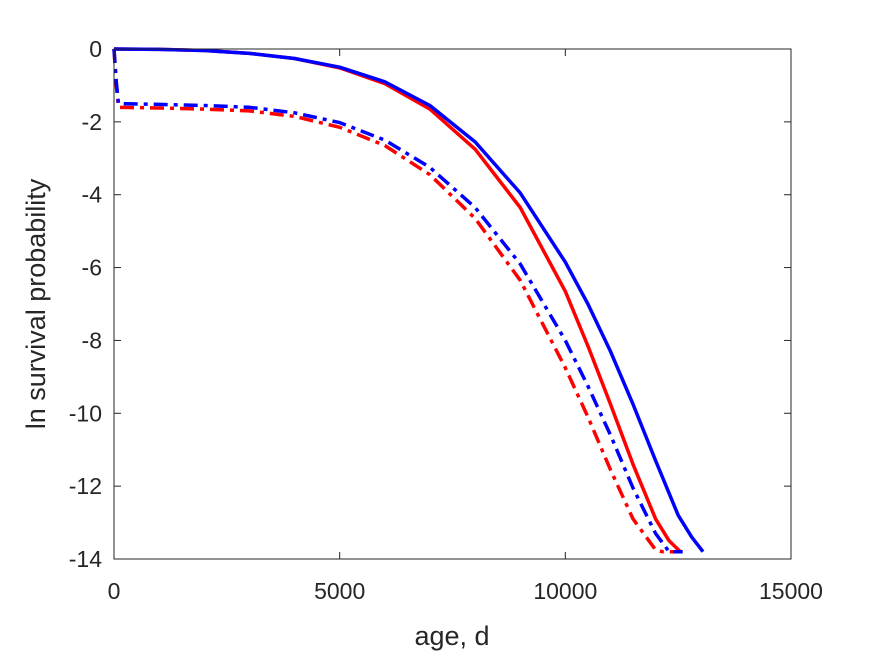  Describe the element at coordinates (36, 303) in the screenshot. I see `y-axis-label: ln survival probability` at that location.